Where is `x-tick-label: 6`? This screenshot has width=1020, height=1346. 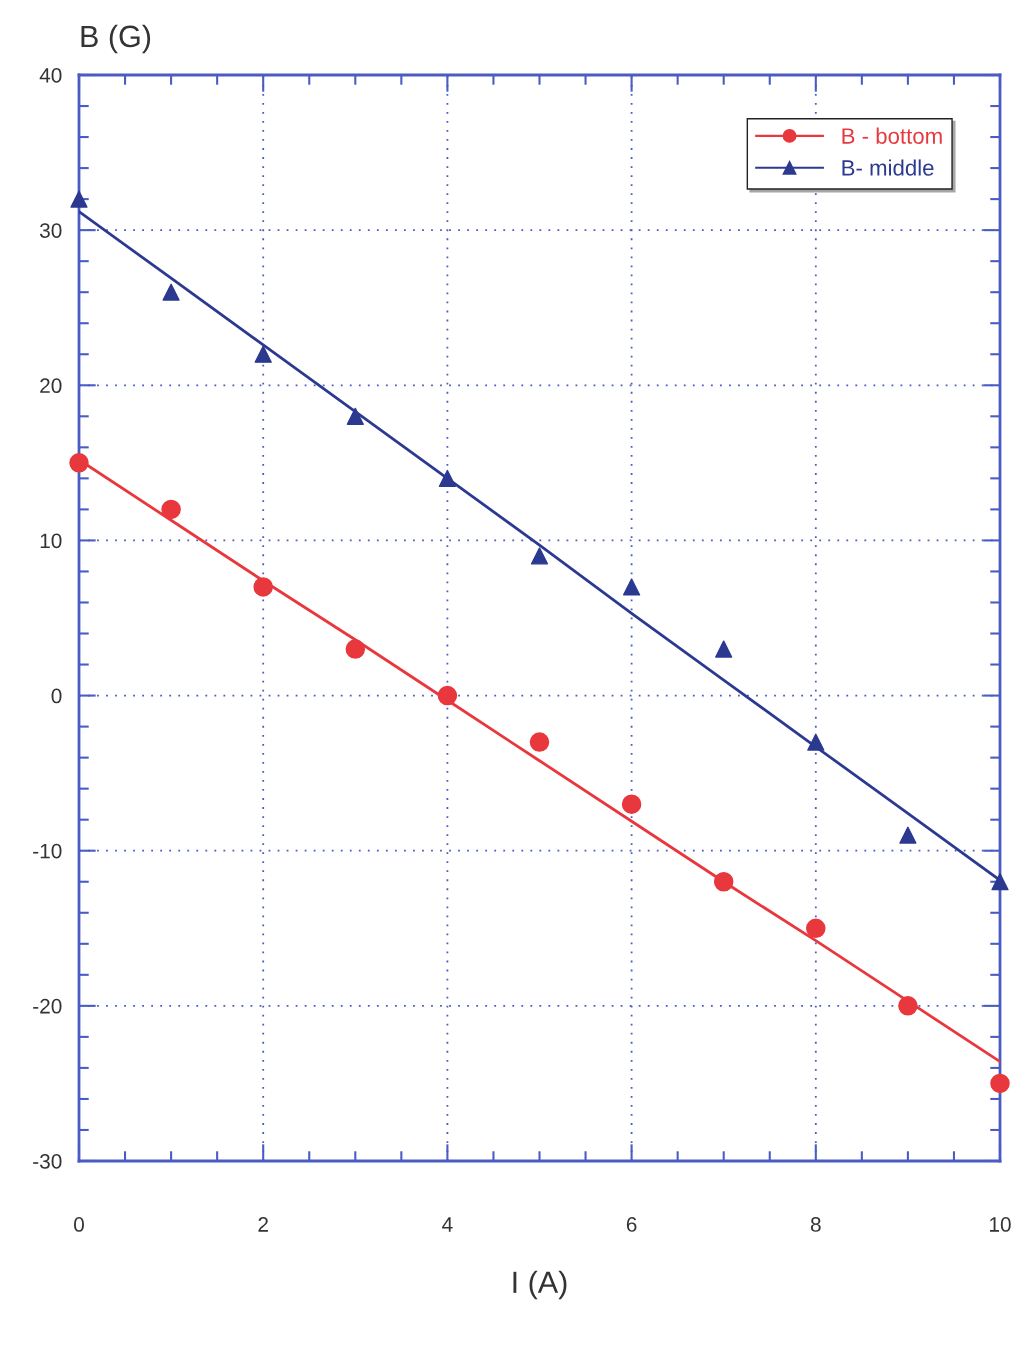 x-tick-label: 6 is located at coordinates (631, 1224).